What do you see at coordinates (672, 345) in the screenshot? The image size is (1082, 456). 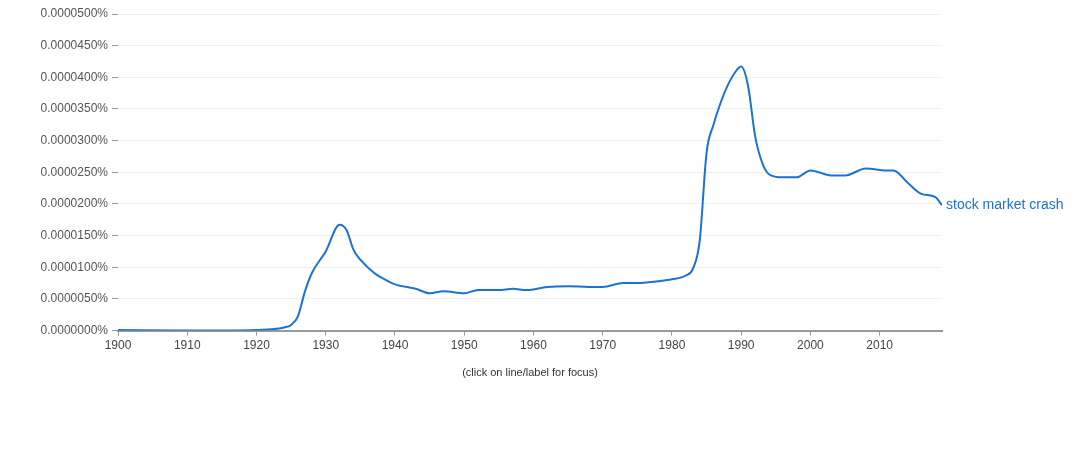 I see `x-tick-label: 1980` at bounding box center [672, 345].